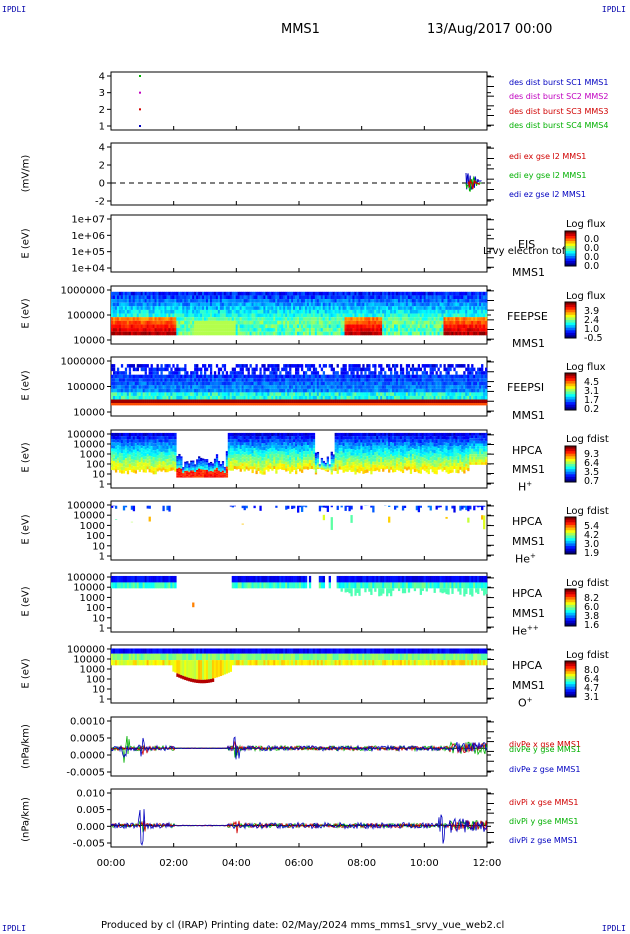  Describe the element at coordinates (90, 827) in the screenshot. I see `ytick-label-p11-2: 0.000` at that location.